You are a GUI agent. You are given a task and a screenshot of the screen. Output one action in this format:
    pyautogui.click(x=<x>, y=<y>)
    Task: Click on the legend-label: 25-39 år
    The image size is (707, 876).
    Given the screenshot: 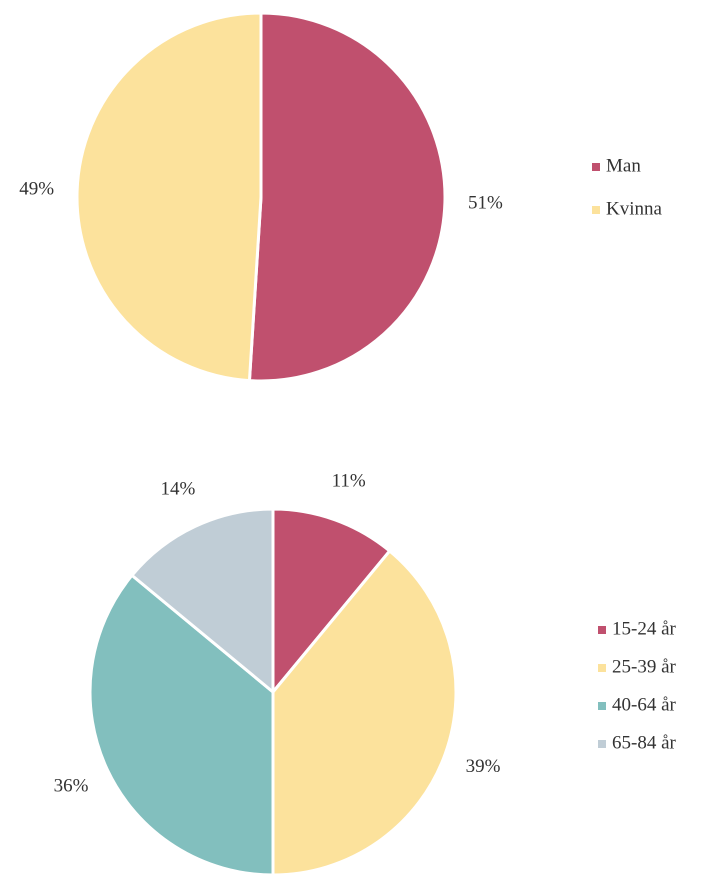 What is the action you would take?
    pyautogui.click(x=644, y=666)
    